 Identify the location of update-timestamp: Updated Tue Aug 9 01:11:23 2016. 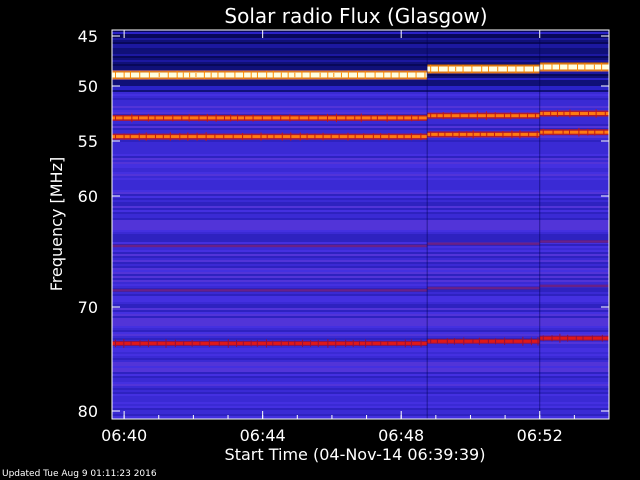
(79, 474).